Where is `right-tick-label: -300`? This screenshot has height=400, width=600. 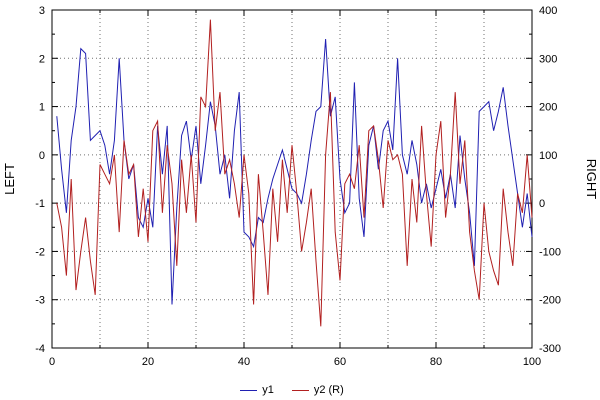
right-tick-label: -300 is located at coordinates (550, 349).